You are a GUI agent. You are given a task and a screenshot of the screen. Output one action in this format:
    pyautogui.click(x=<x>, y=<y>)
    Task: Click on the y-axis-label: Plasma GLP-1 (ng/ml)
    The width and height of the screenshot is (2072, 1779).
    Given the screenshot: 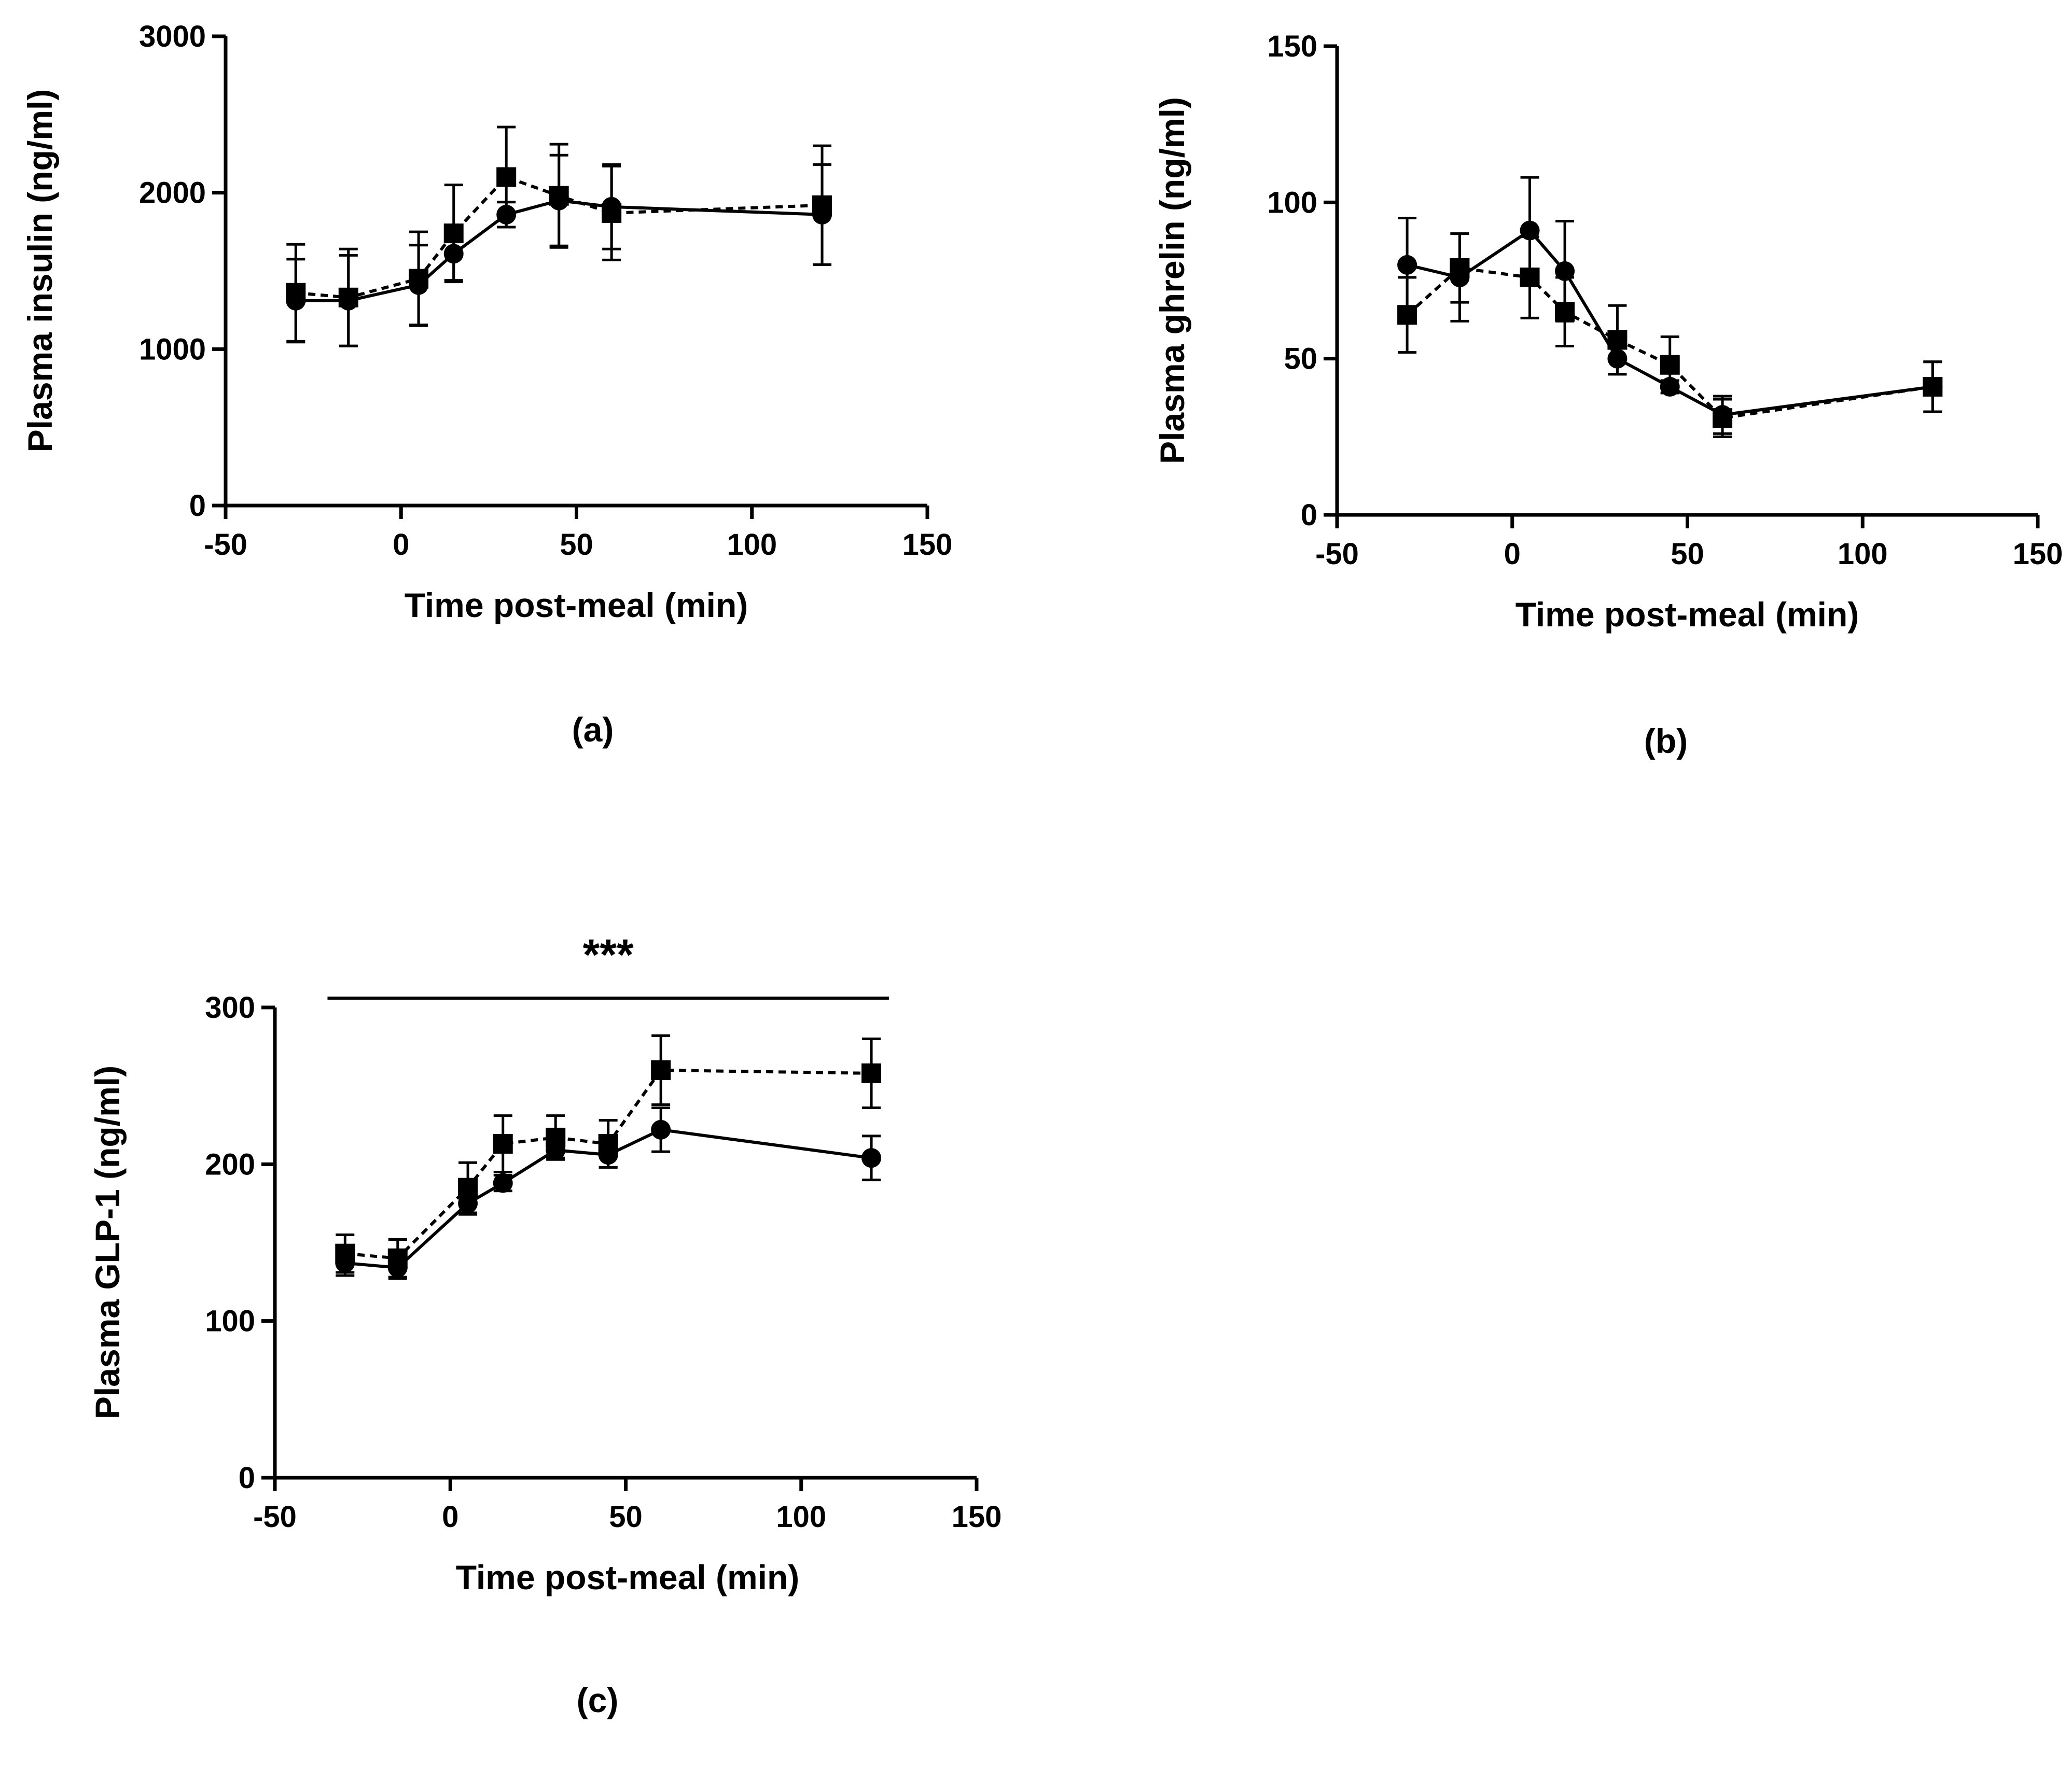 What is the action you would take?
    pyautogui.click(x=107, y=1242)
    